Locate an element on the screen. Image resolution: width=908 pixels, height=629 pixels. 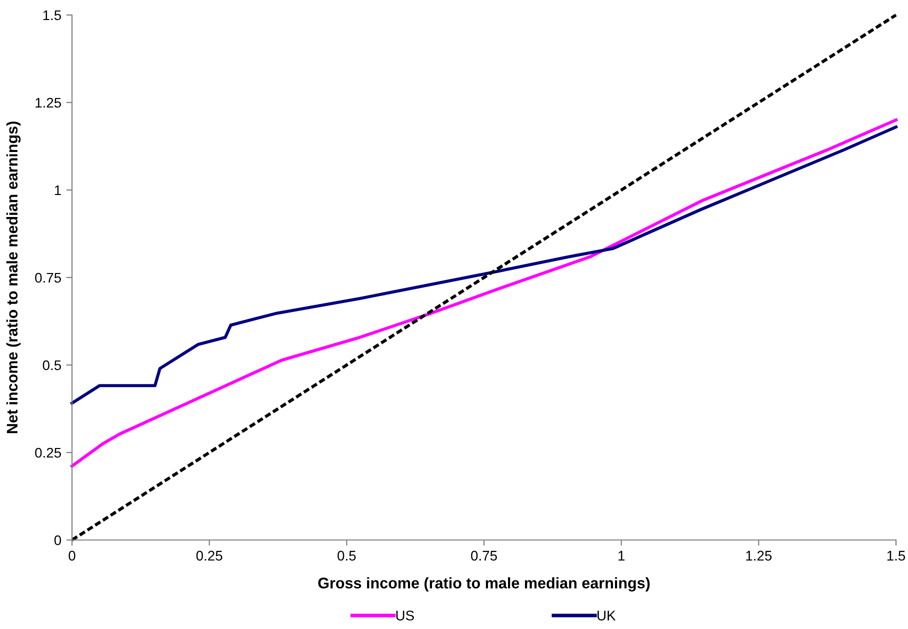
x-tick-label: 1.25 is located at coordinates (759, 555).